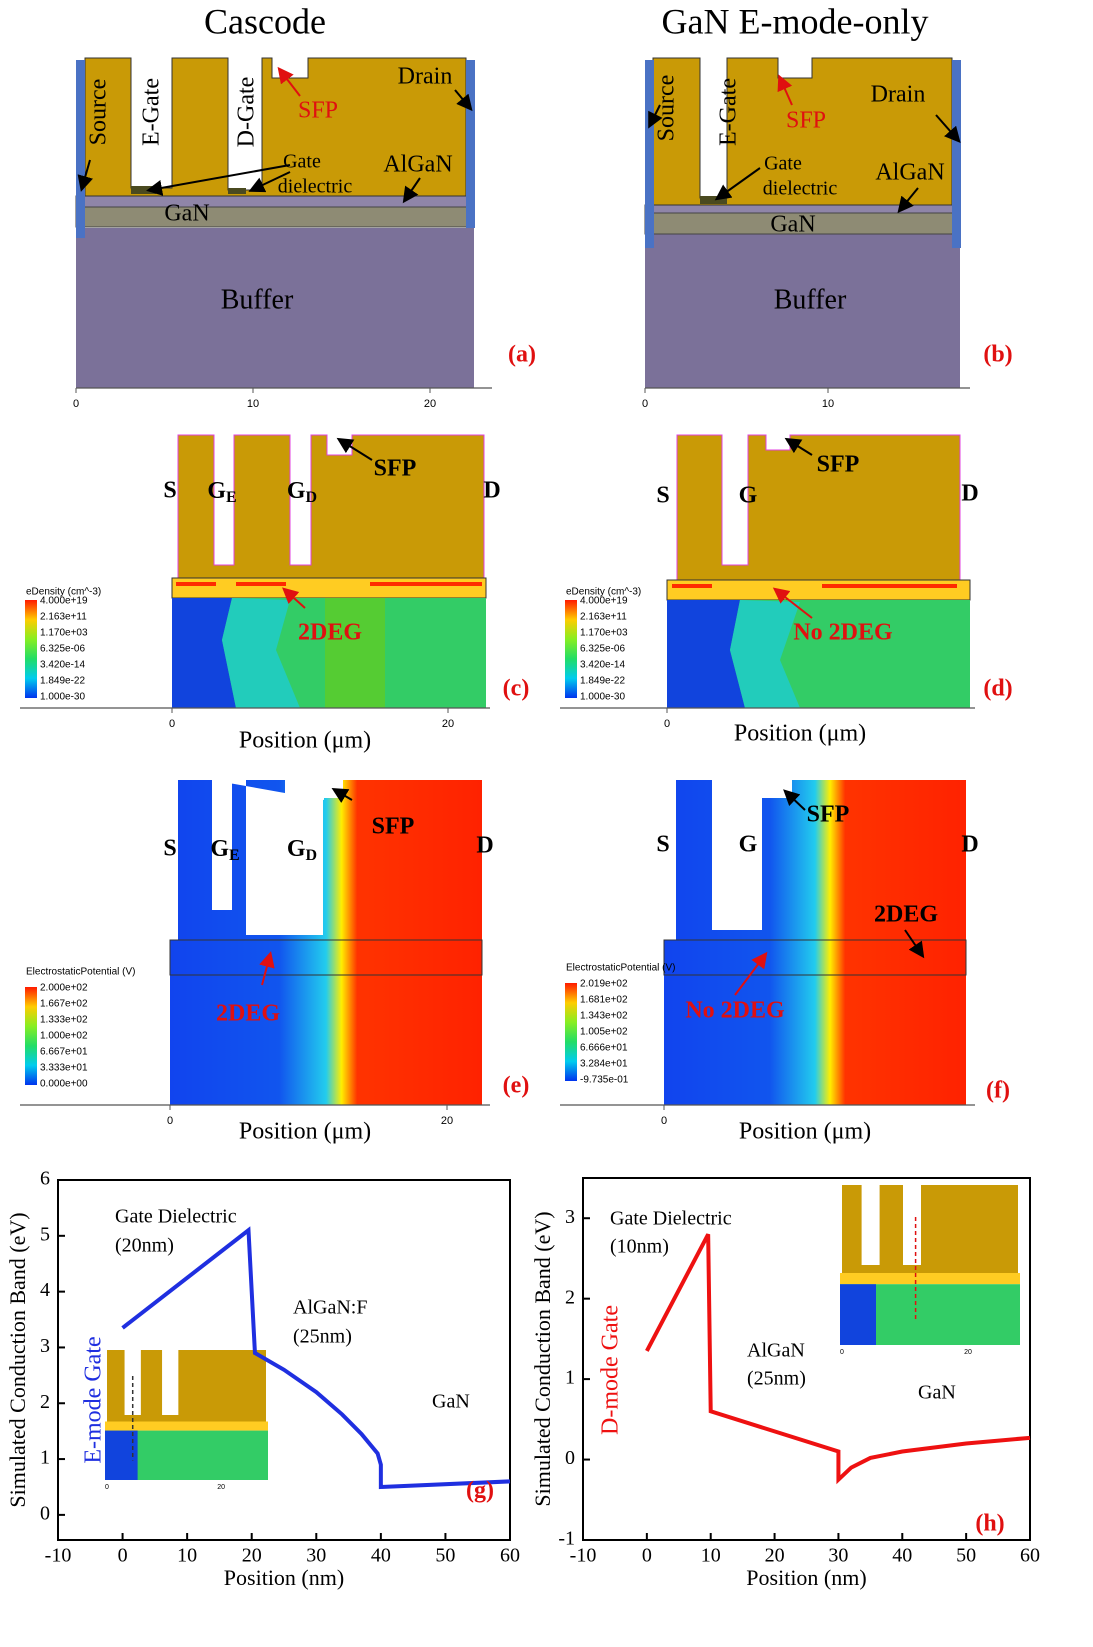 The height and width of the screenshot is (1647, 1093). I want to click on label: G, so click(748, 845).